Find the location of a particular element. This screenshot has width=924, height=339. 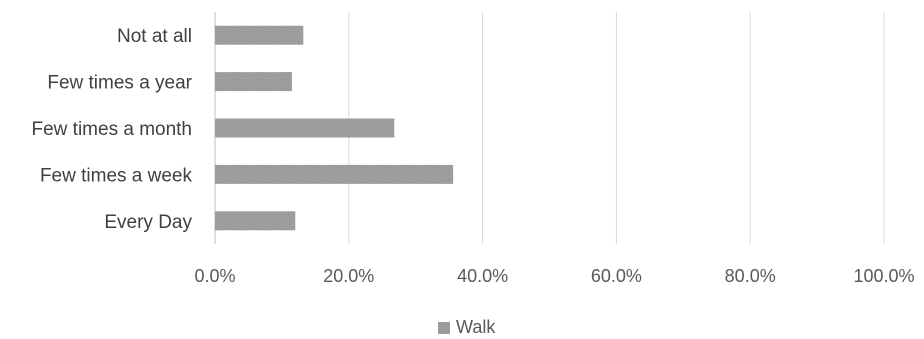

x-tick-label: 20.0% is located at coordinates (348, 276).